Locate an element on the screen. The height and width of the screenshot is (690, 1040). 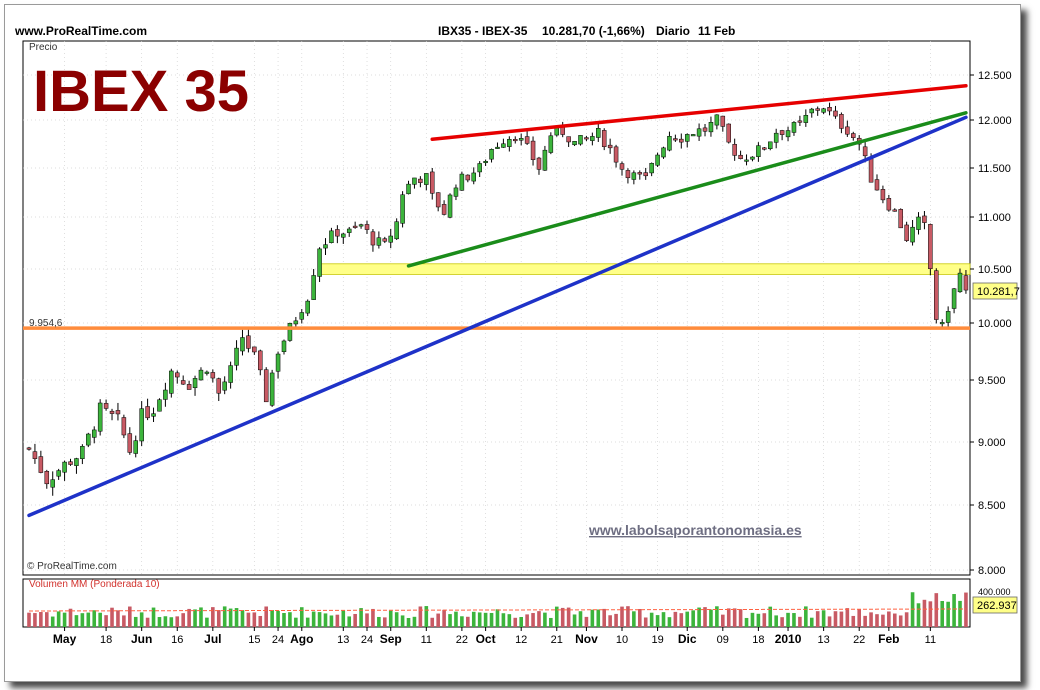
y-tick-label: 9.000 is located at coordinates (992, 443).